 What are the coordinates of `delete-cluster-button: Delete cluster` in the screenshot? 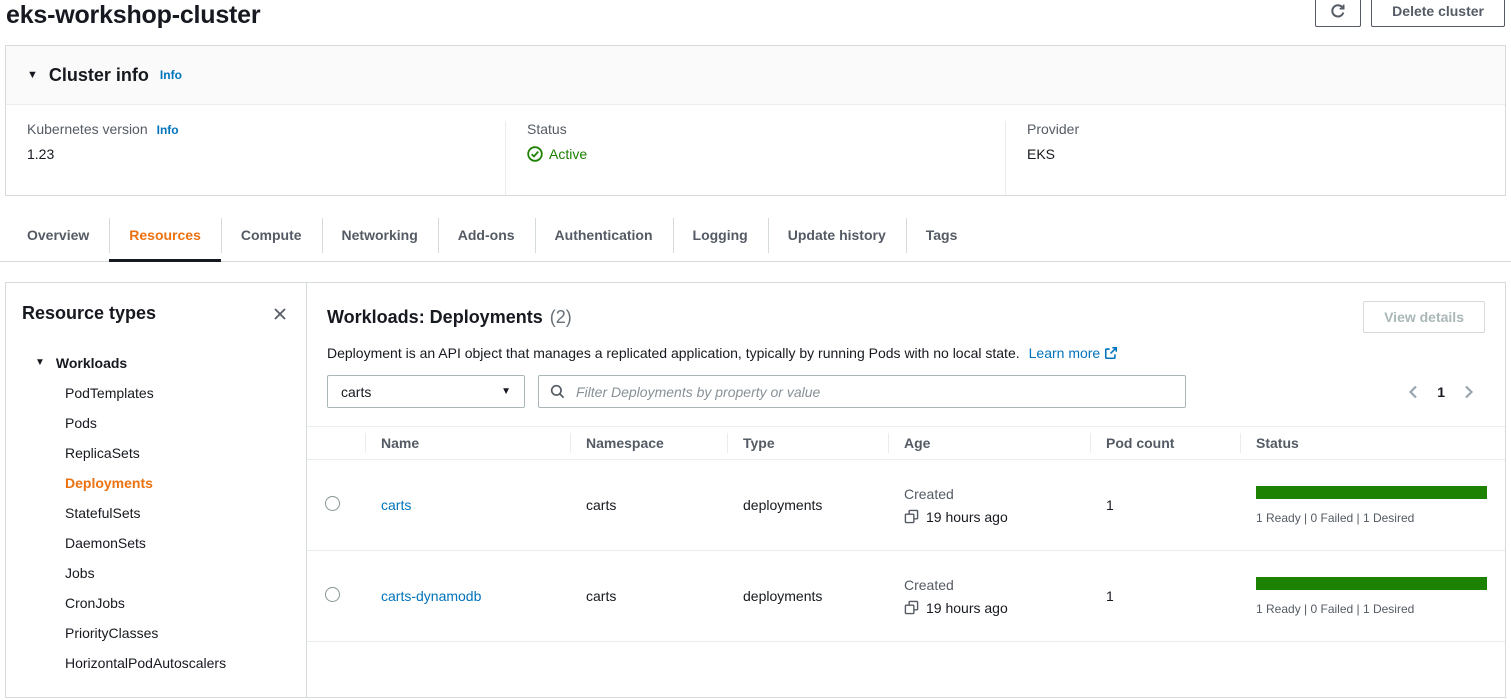 It's located at (1438, 13).